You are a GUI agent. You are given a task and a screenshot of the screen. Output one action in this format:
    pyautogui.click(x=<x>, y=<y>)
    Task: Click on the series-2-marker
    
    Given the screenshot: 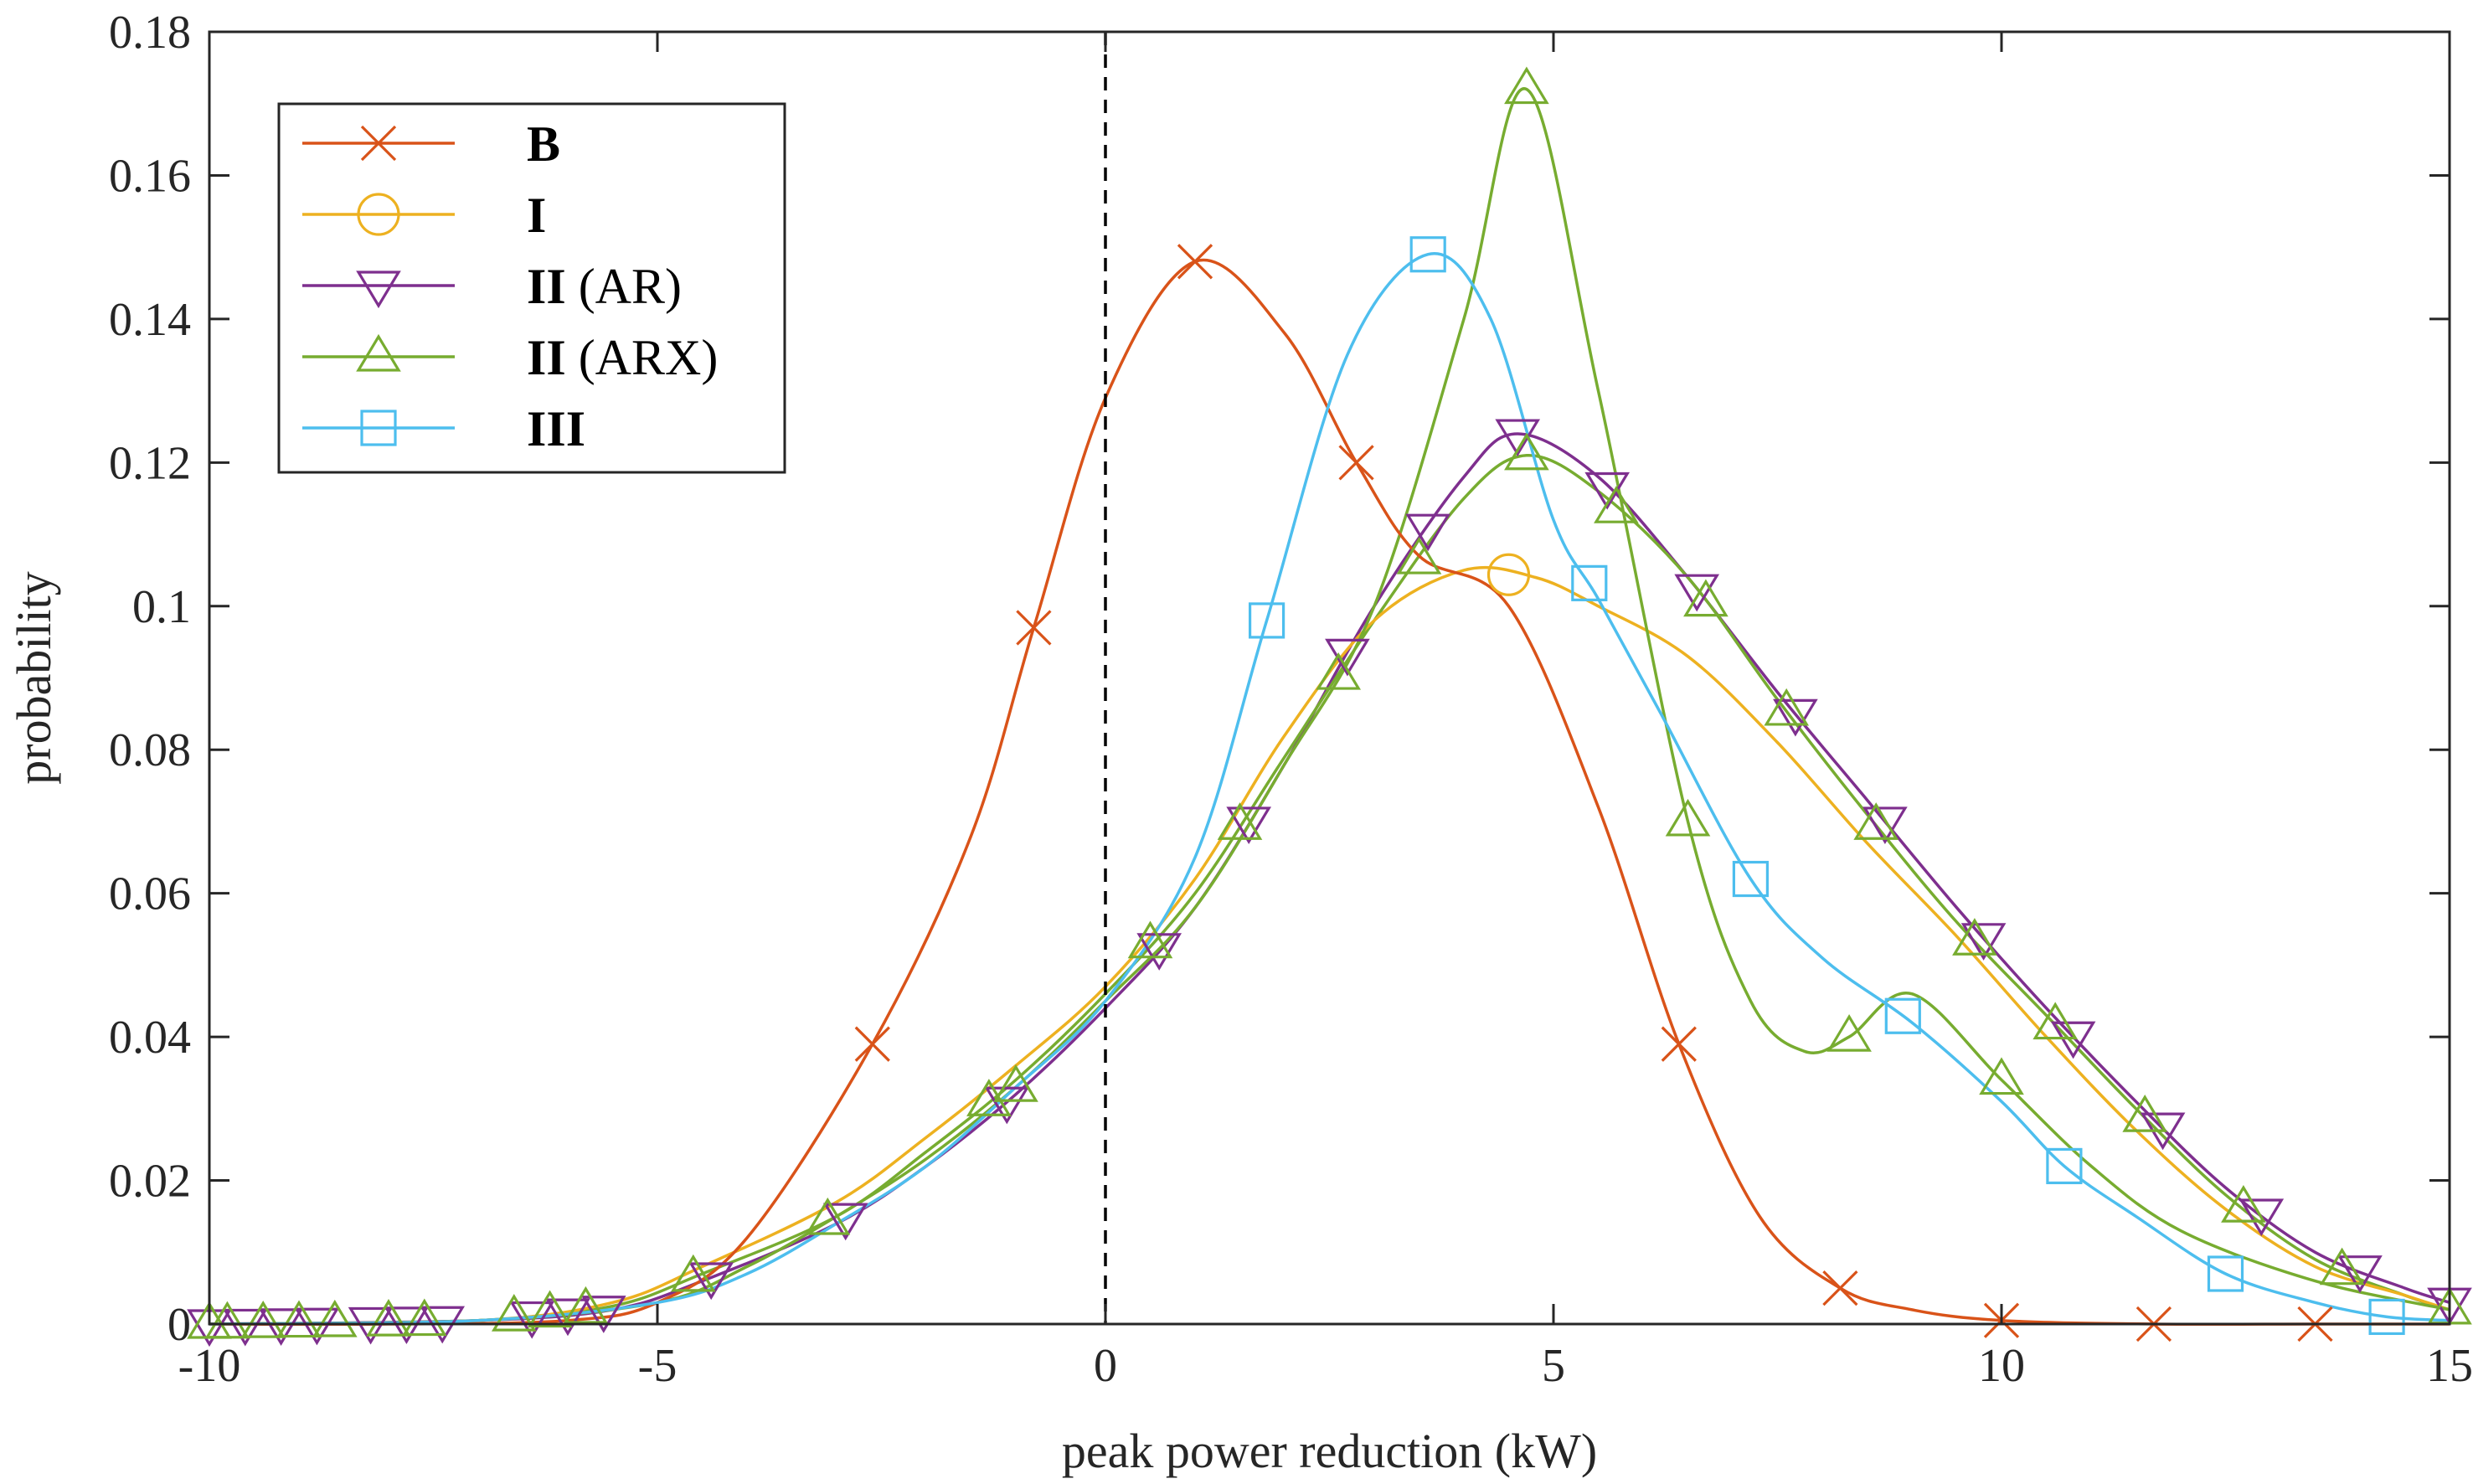 What is the action you would take?
    pyautogui.click(x=1508, y=574)
    